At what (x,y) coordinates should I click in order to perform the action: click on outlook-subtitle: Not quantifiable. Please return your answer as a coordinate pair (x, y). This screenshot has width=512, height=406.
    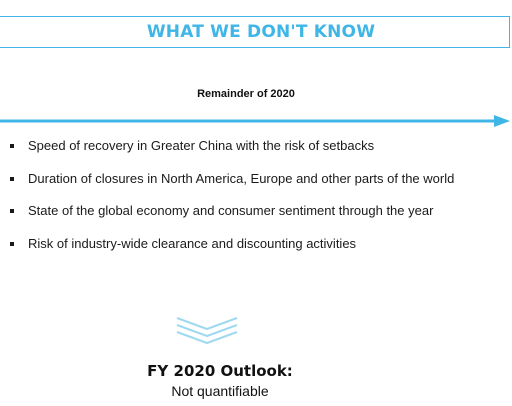
    Looking at the image, I should click on (220, 391).